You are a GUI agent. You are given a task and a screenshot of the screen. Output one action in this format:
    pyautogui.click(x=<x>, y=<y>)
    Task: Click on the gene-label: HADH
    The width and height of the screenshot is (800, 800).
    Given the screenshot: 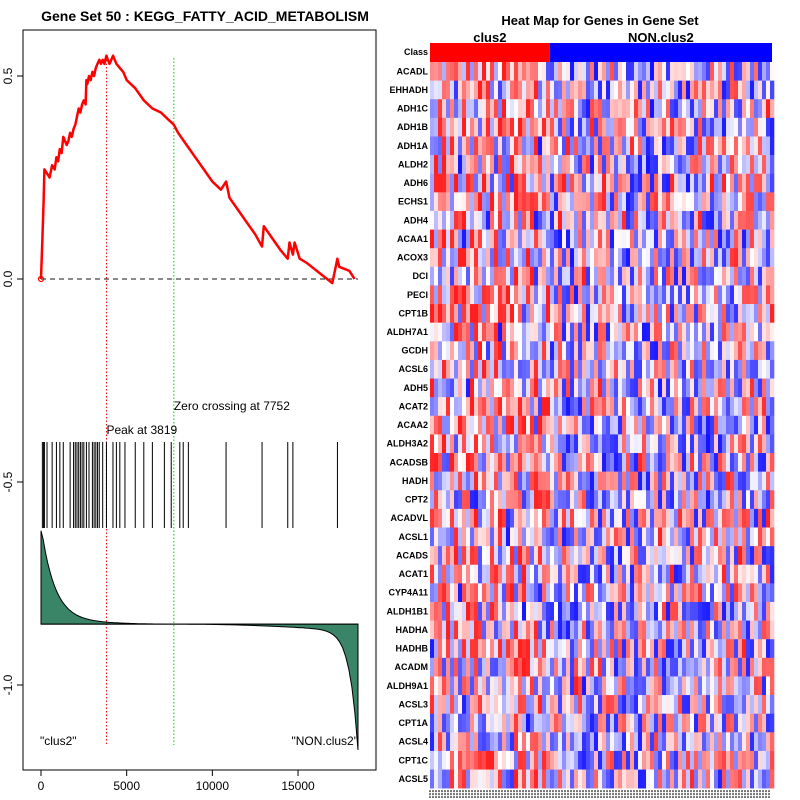 What is the action you would take?
    pyautogui.click(x=415, y=481)
    